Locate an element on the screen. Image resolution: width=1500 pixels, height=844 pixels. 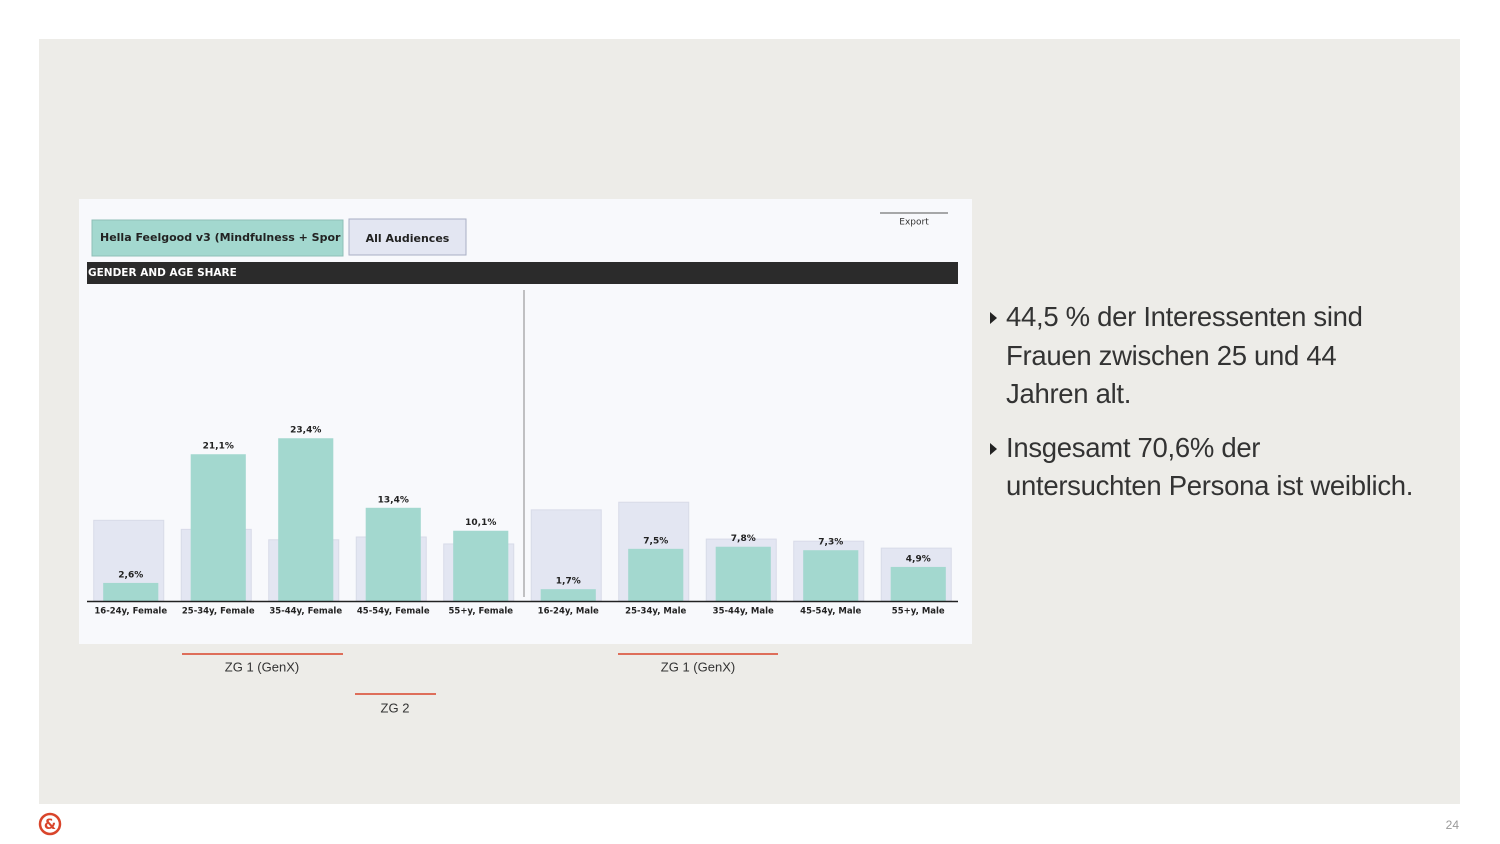
chart-title: GENDER AND AGE SHARE is located at coordinates (162, 273).